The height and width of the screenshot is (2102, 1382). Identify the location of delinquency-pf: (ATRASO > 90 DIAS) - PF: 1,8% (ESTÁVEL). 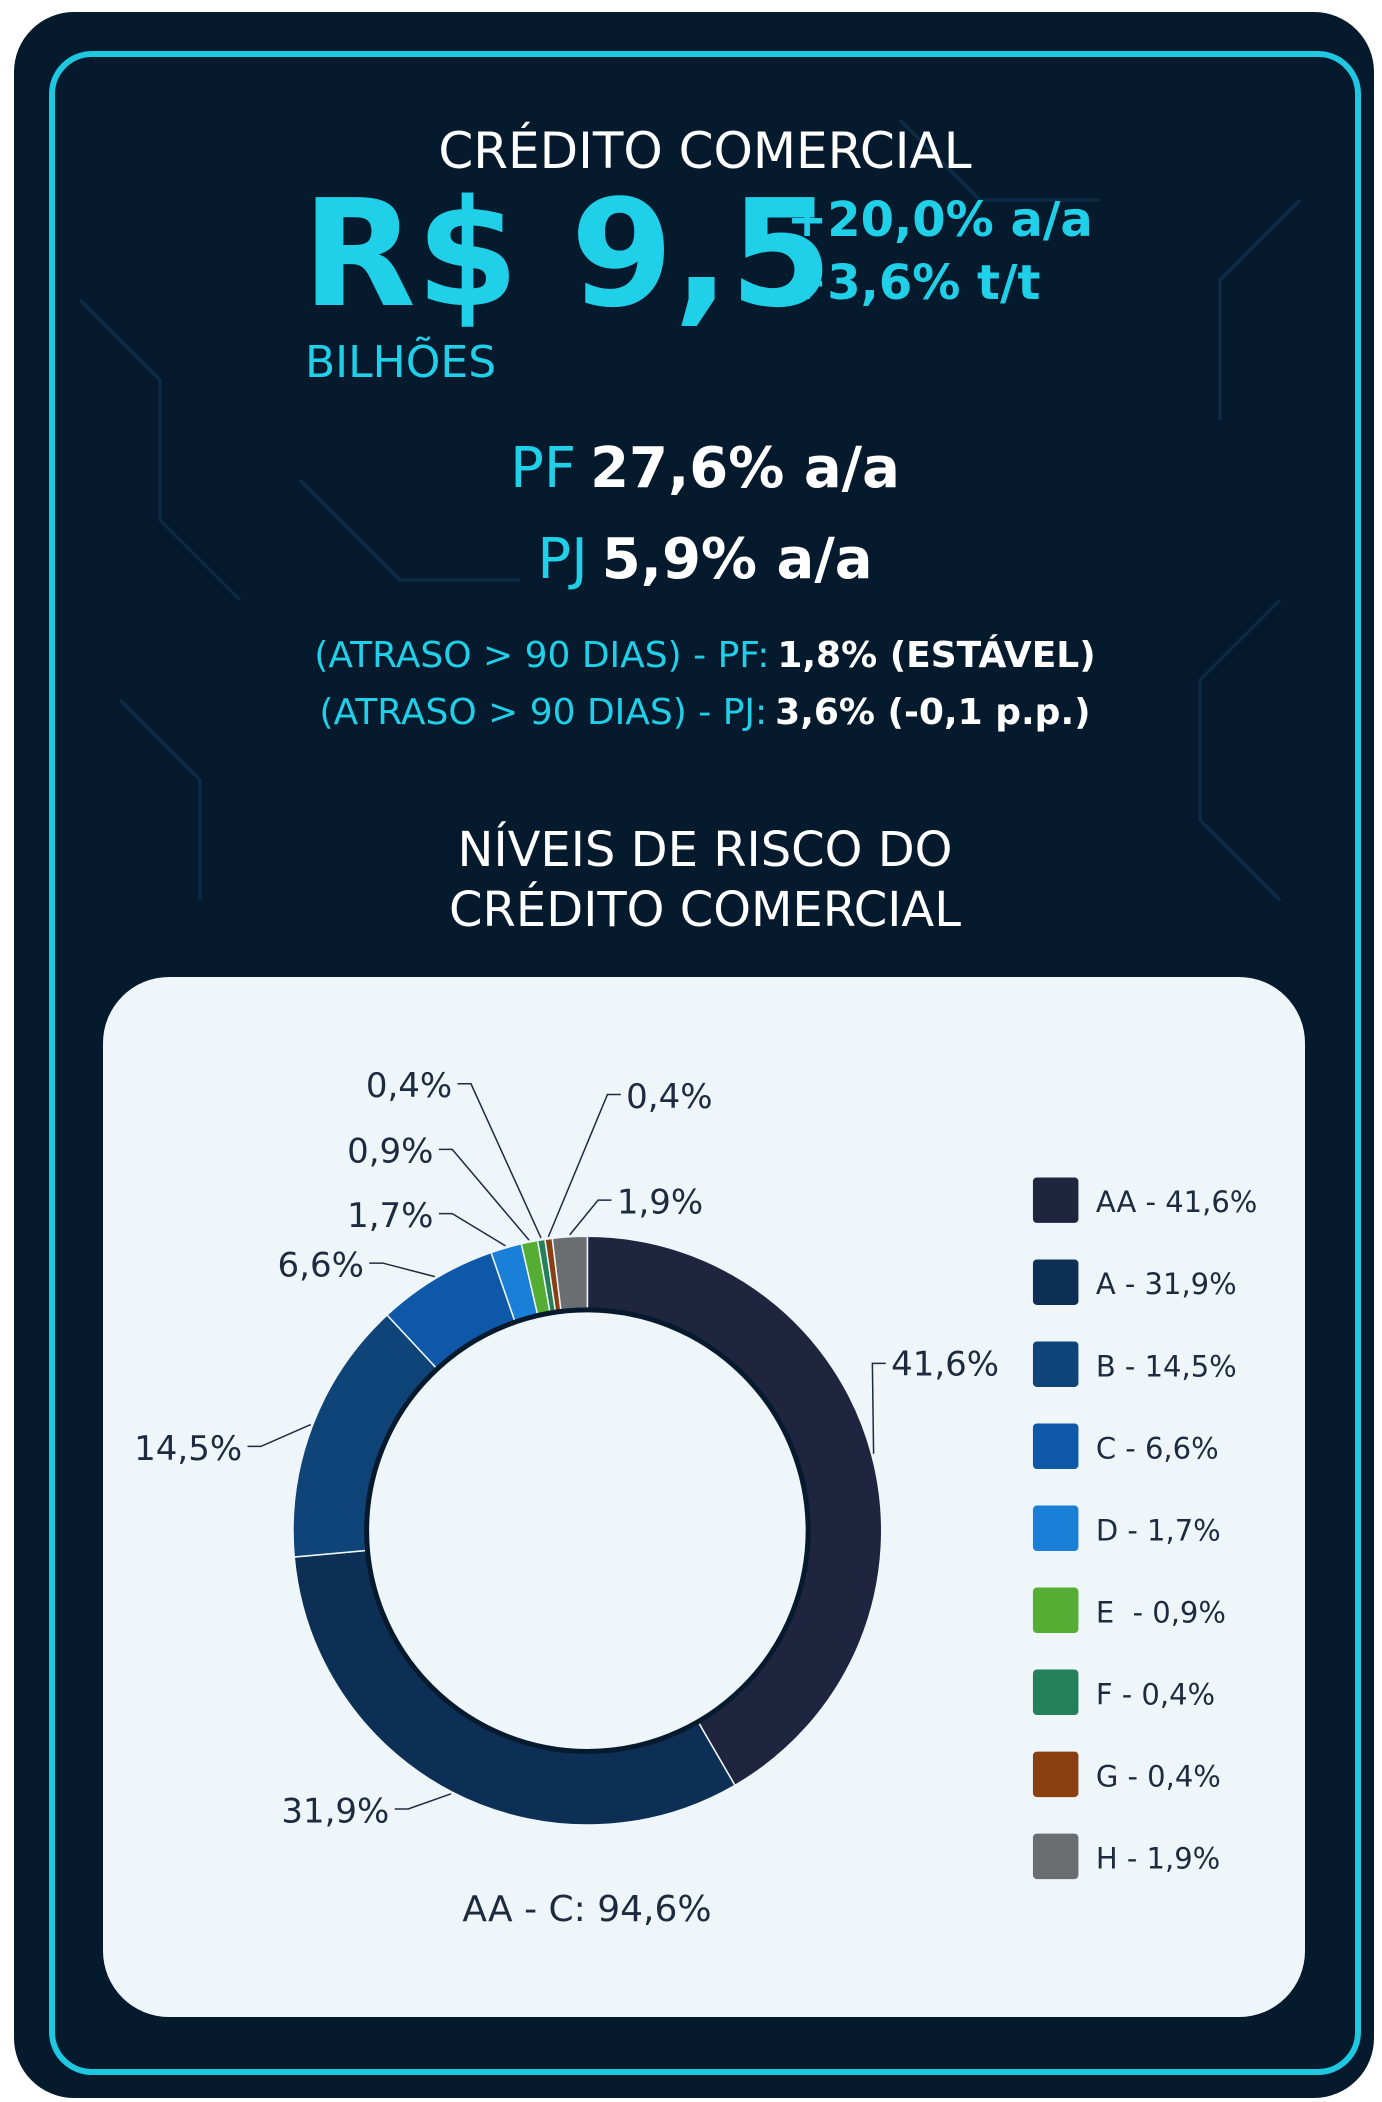
(704, 655).